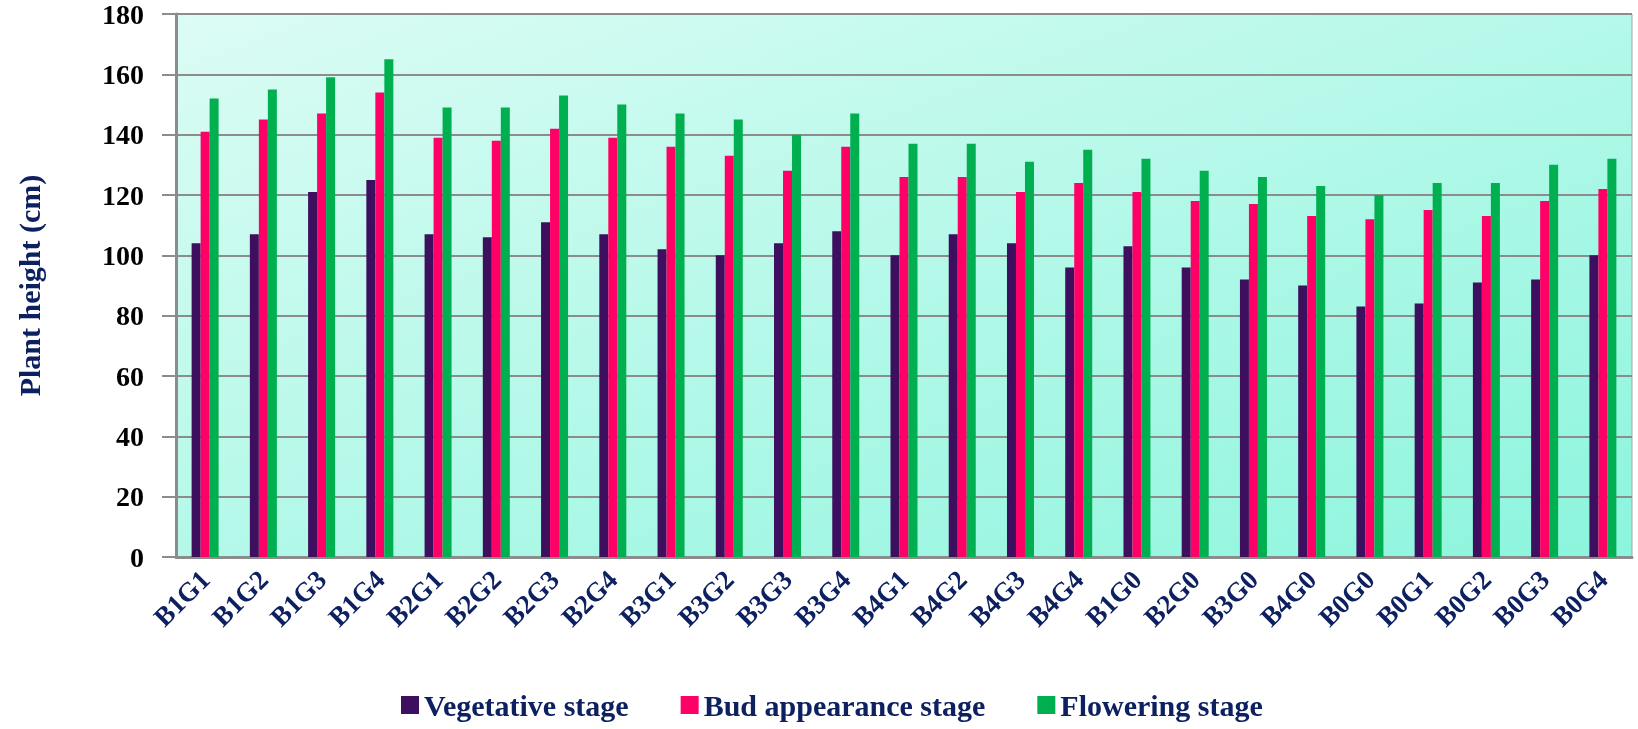  I want to click on y-axis-title: Plant height (cm), so click(29, 285).